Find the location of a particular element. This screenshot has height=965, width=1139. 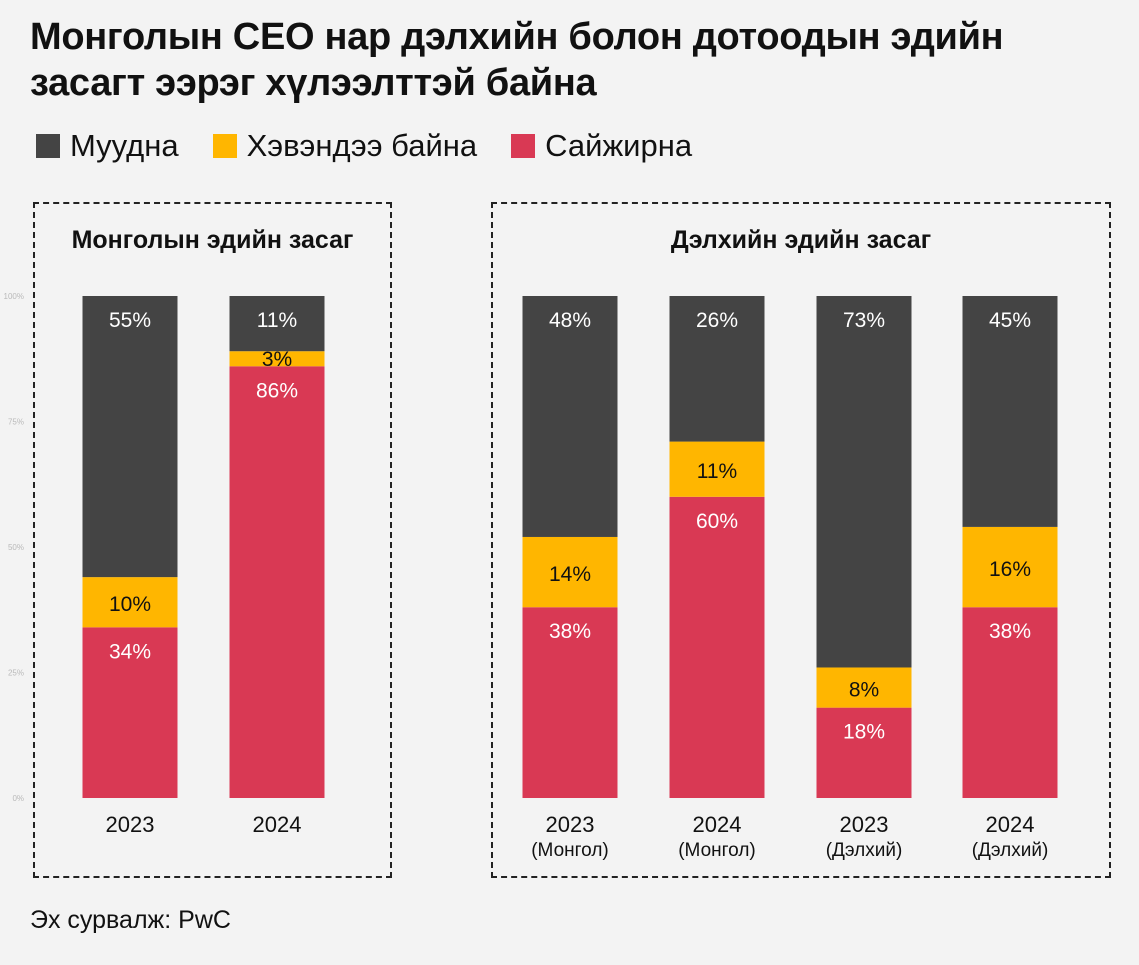

data-label: 55% is located at coordinates (130, 320).